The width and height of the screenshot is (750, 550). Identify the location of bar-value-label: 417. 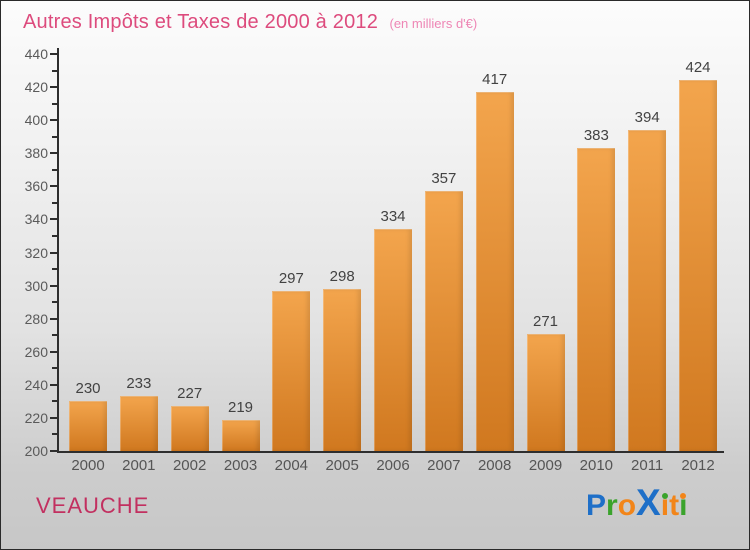
(495, 80).